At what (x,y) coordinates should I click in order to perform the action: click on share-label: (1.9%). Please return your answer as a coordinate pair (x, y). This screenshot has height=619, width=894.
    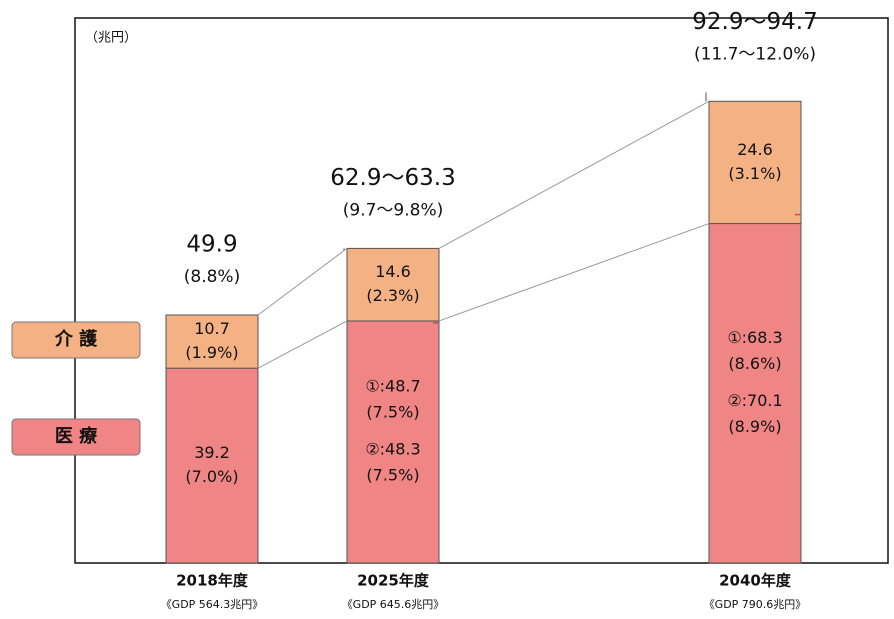
    Looking at the image, I should click on (211, 352).